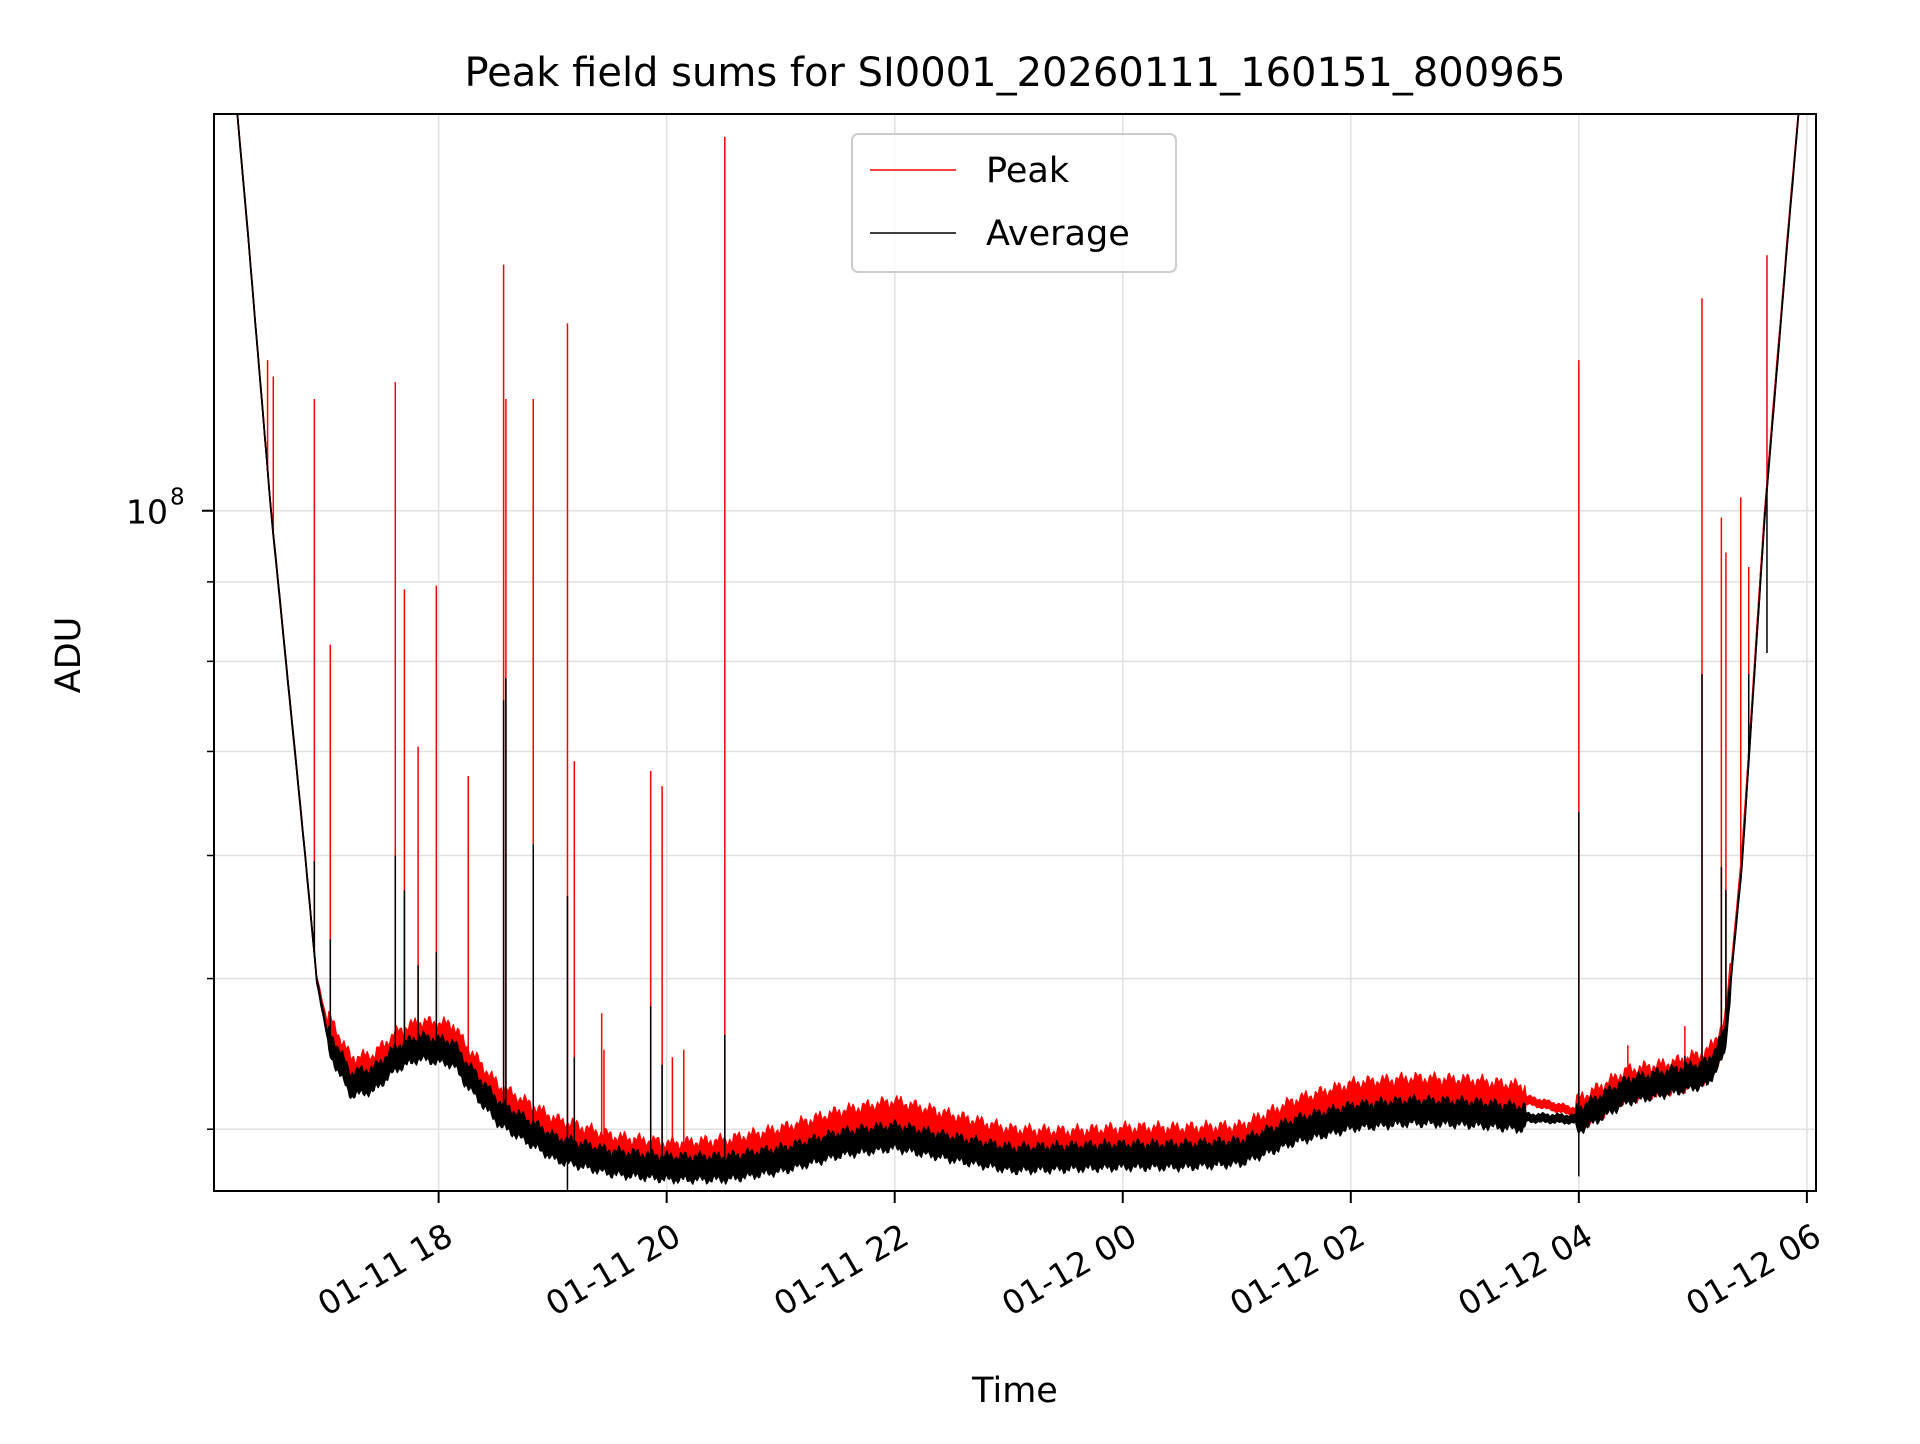 The image size is (1920, 1444). I want to click on legend-box, so click(1014, 203).